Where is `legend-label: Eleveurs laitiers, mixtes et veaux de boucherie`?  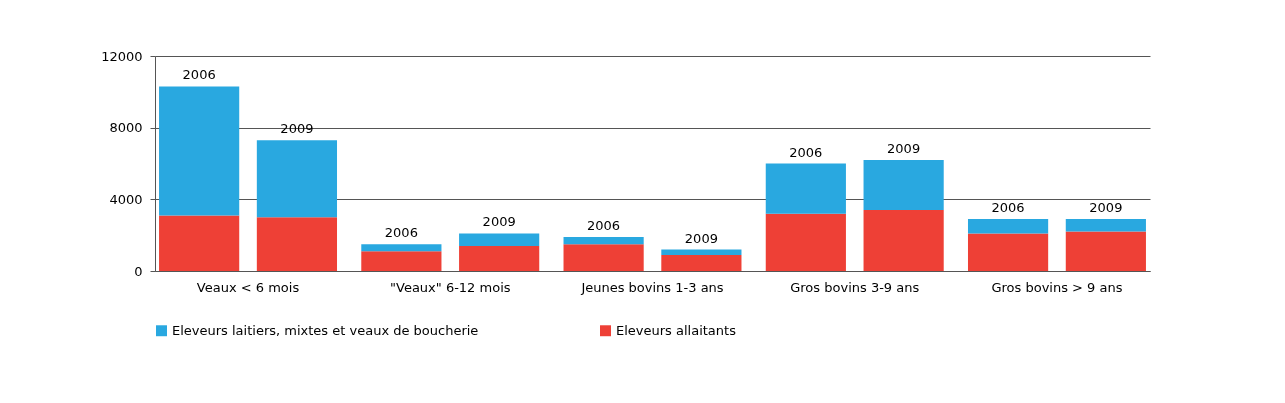 legend-label: Eleveurs laitiers, mixtes et veaux de boucherie is located at coordinates (325, 330).